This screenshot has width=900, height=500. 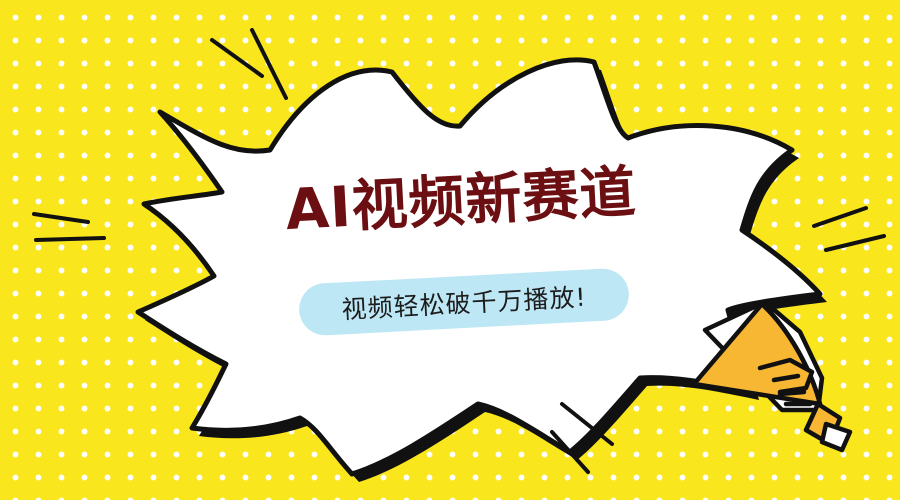 What do you see at coordinates (772, 376) in the screenshot?
I see `megaphone-icon` at bounding box center [772, 376].